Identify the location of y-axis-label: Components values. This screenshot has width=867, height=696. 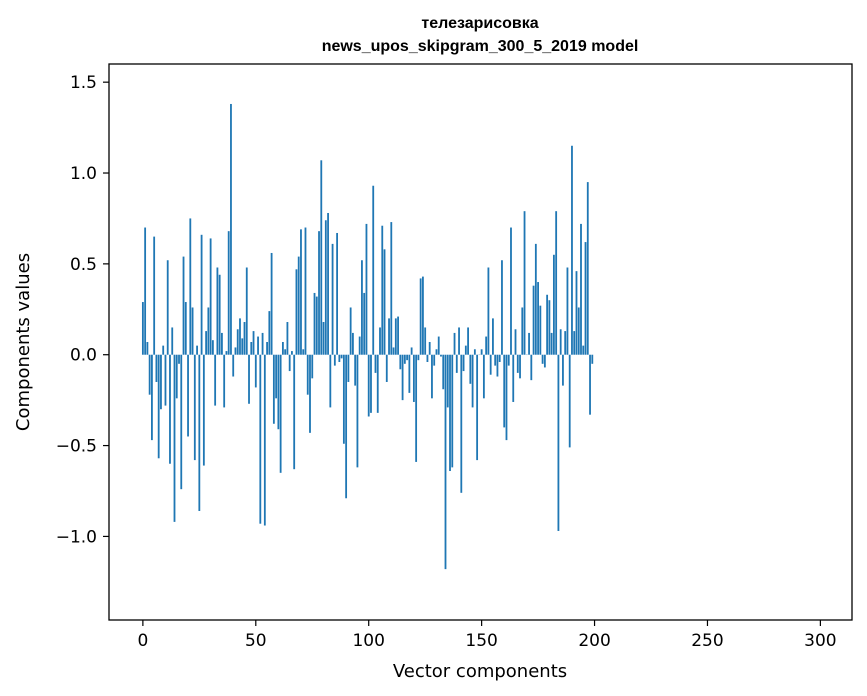
(23, 342).